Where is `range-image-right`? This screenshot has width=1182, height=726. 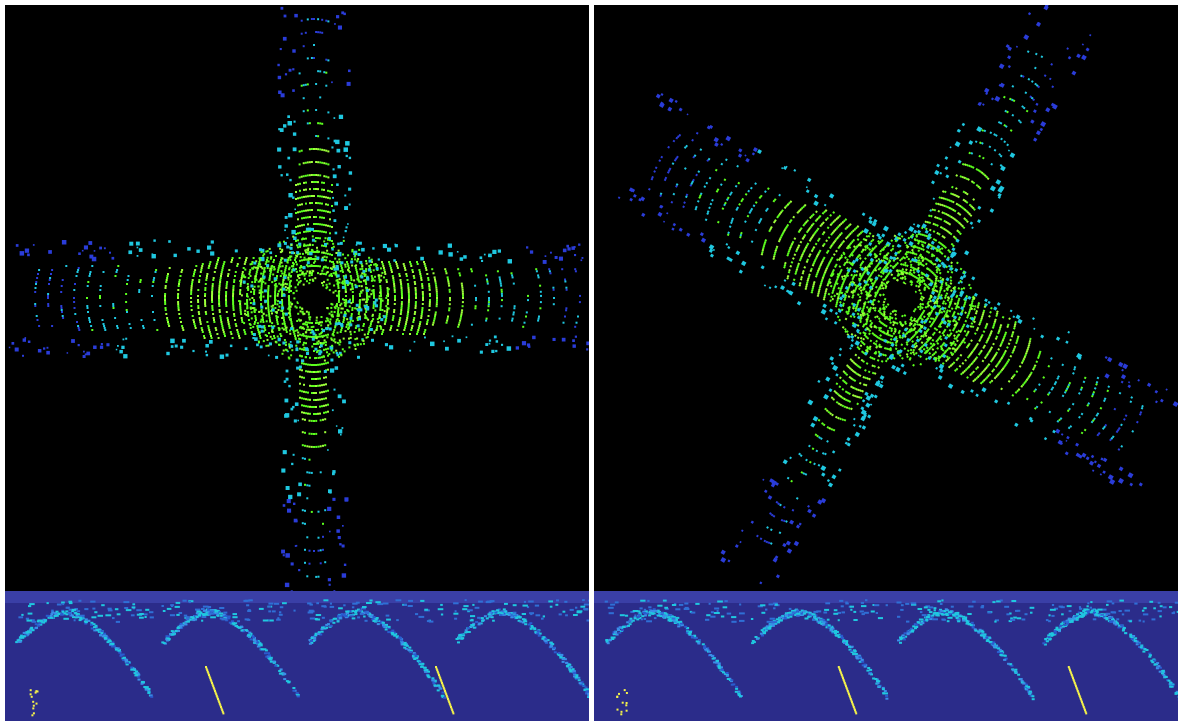
range-image-right is located at coordinates (886, 656).